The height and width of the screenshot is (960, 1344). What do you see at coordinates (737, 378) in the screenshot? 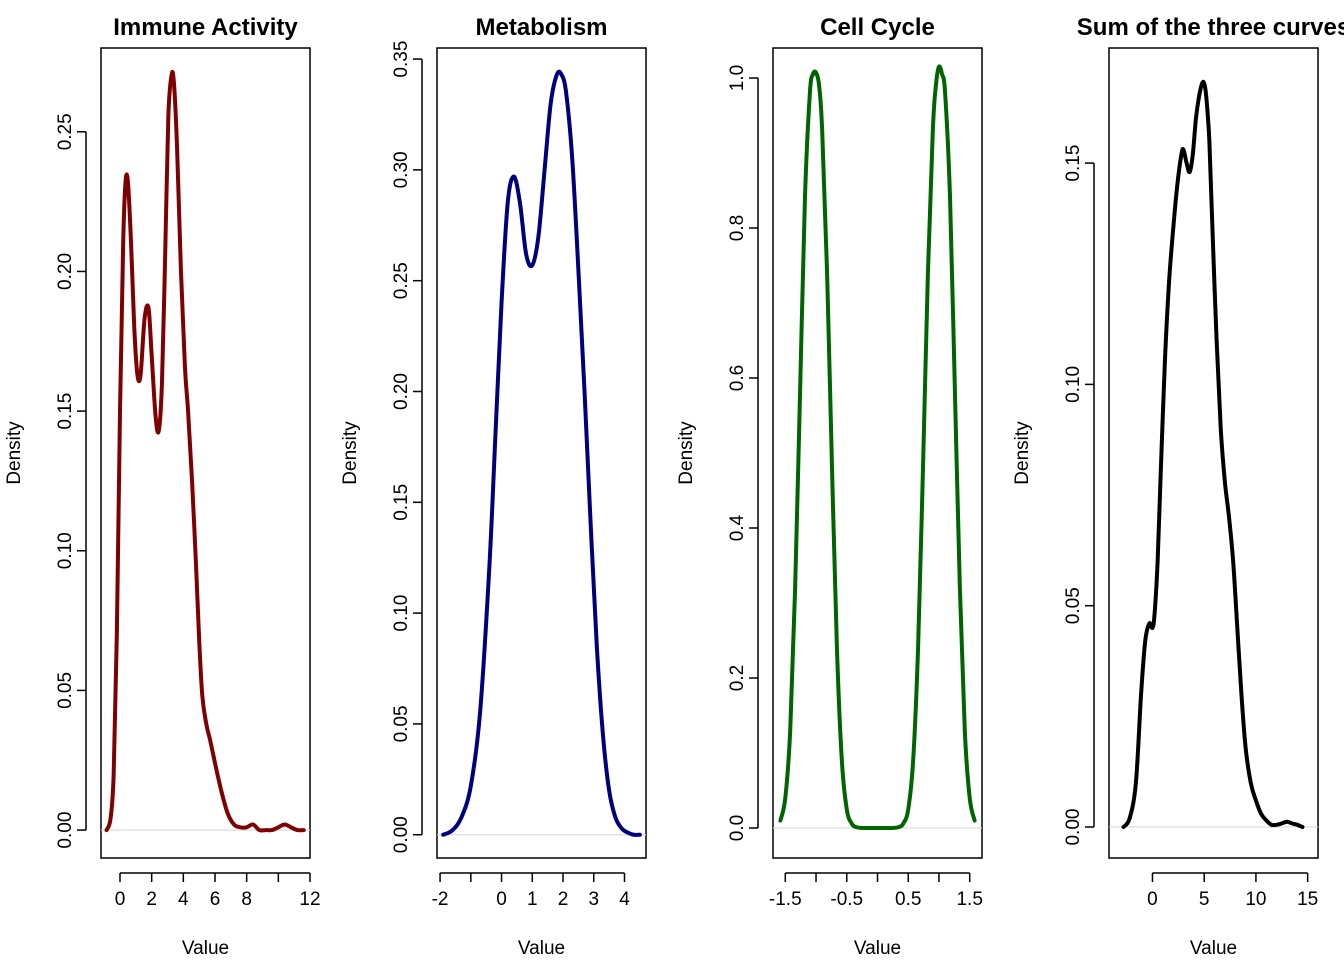
I see `y-tick-label: 0.6` at bounding box center [737, 378].